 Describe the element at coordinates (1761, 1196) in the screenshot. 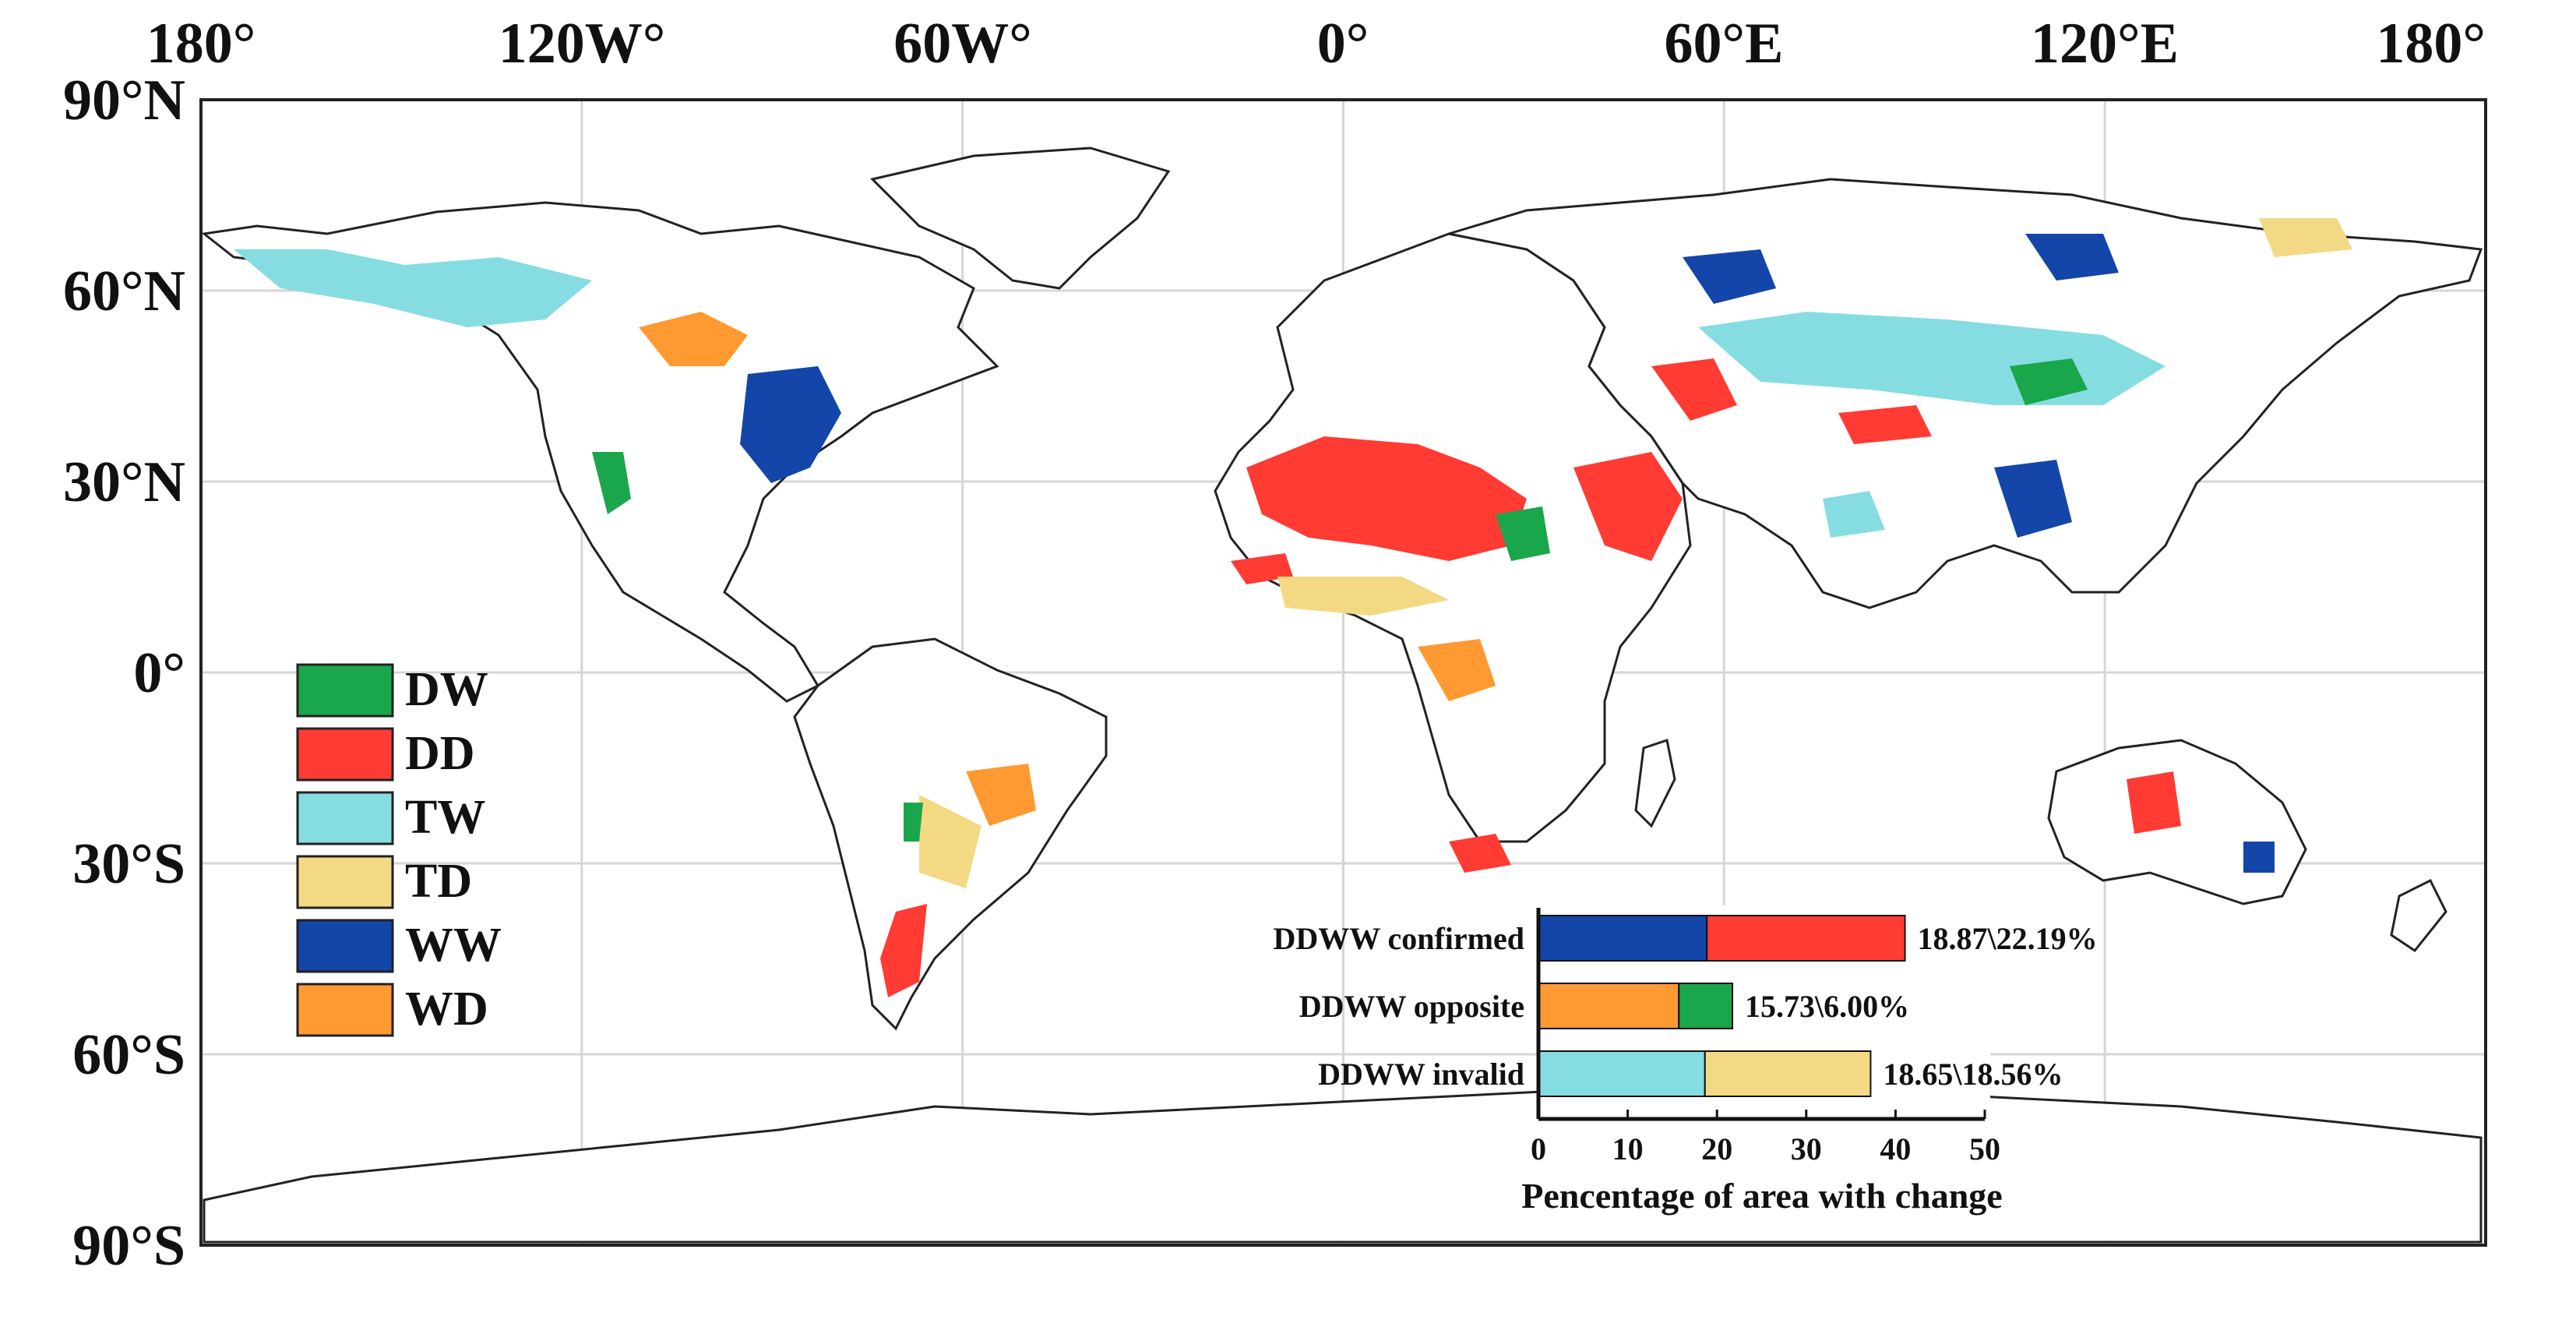

I see `inset-x-axis-label: Pencentage of area with change` at that location.